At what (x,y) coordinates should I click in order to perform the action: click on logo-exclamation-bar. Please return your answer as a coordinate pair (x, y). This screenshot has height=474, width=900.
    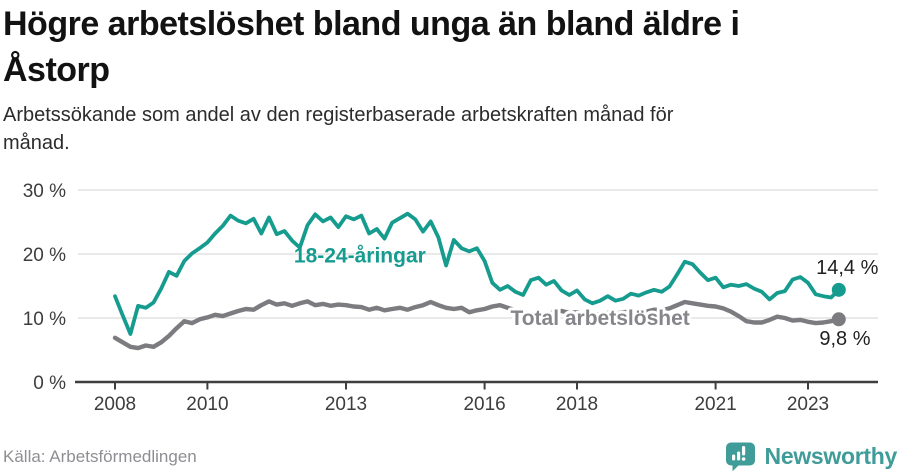
    Looking at the image, I should click on (743, 451).